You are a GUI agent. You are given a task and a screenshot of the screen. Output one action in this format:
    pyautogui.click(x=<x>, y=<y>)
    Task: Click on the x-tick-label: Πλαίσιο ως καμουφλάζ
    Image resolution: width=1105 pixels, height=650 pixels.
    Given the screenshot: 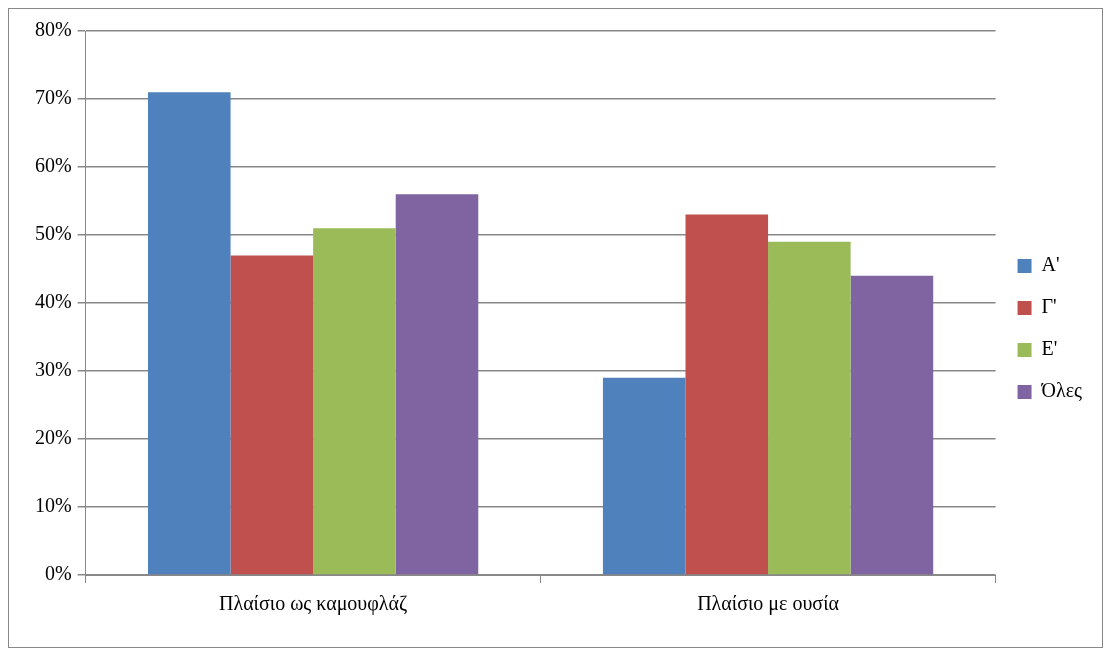 What is the action you would take?
    pyautogui.click(x=313, y=604)
    